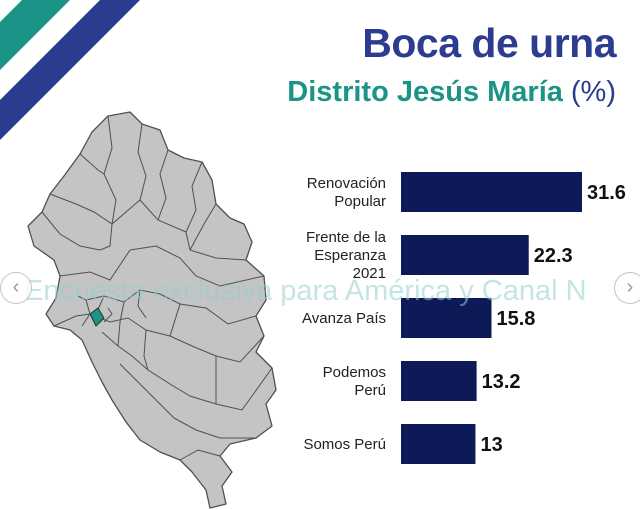  Describe the element at coordinates (70, 70) in the screenshot. I see `corner-stripes-decoration` at that location.